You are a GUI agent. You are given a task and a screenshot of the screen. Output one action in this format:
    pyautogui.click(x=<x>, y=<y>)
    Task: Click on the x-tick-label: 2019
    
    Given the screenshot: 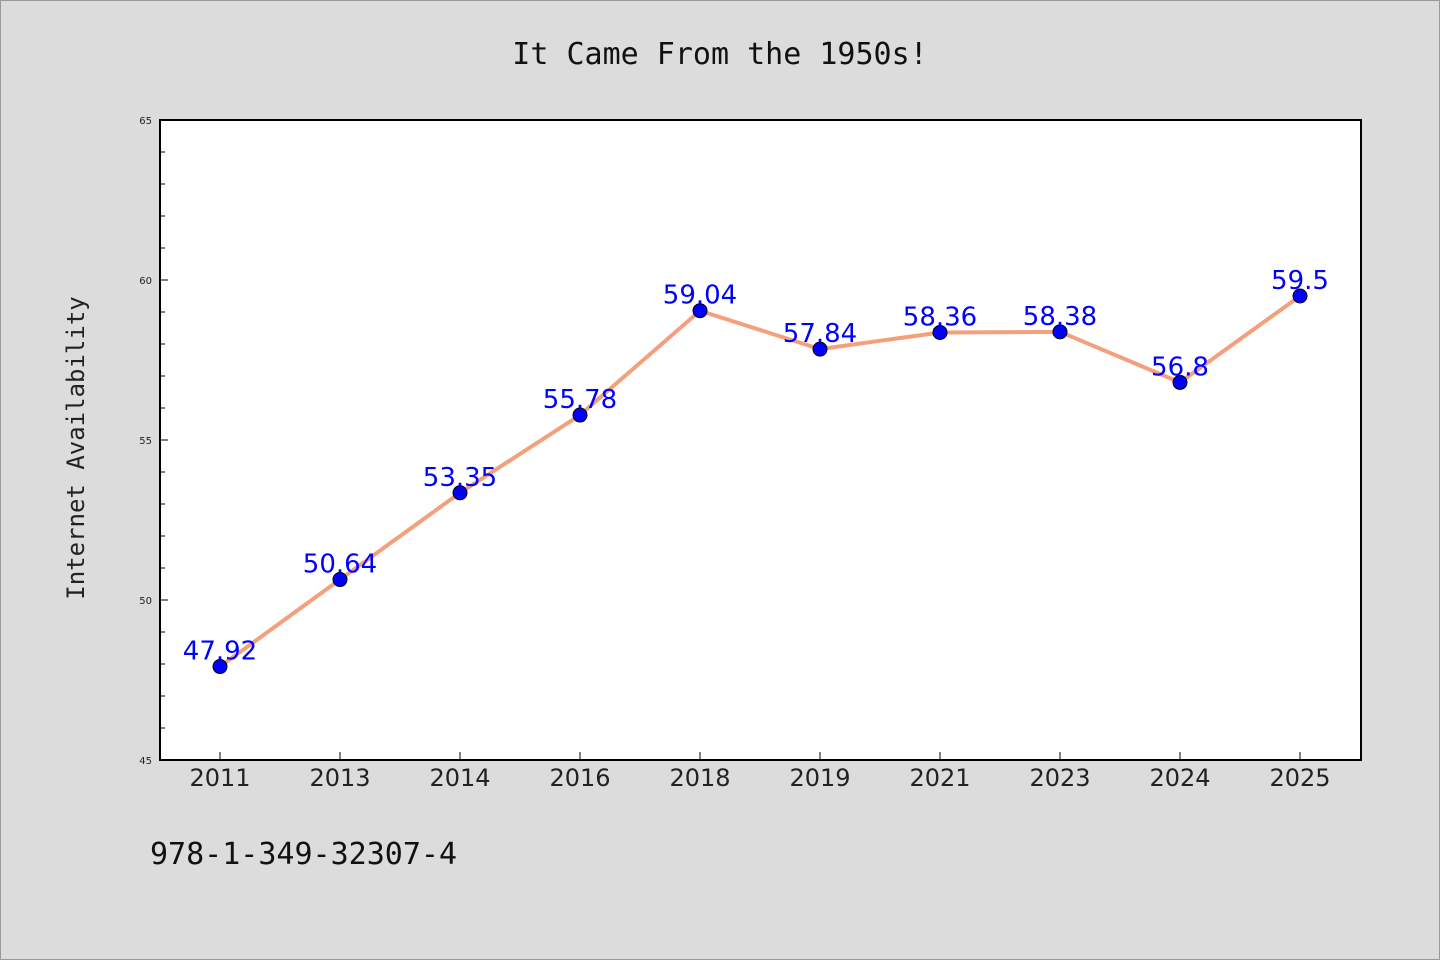 What is the action you would take?
    pyautogui.click(x=819, y=778)
    